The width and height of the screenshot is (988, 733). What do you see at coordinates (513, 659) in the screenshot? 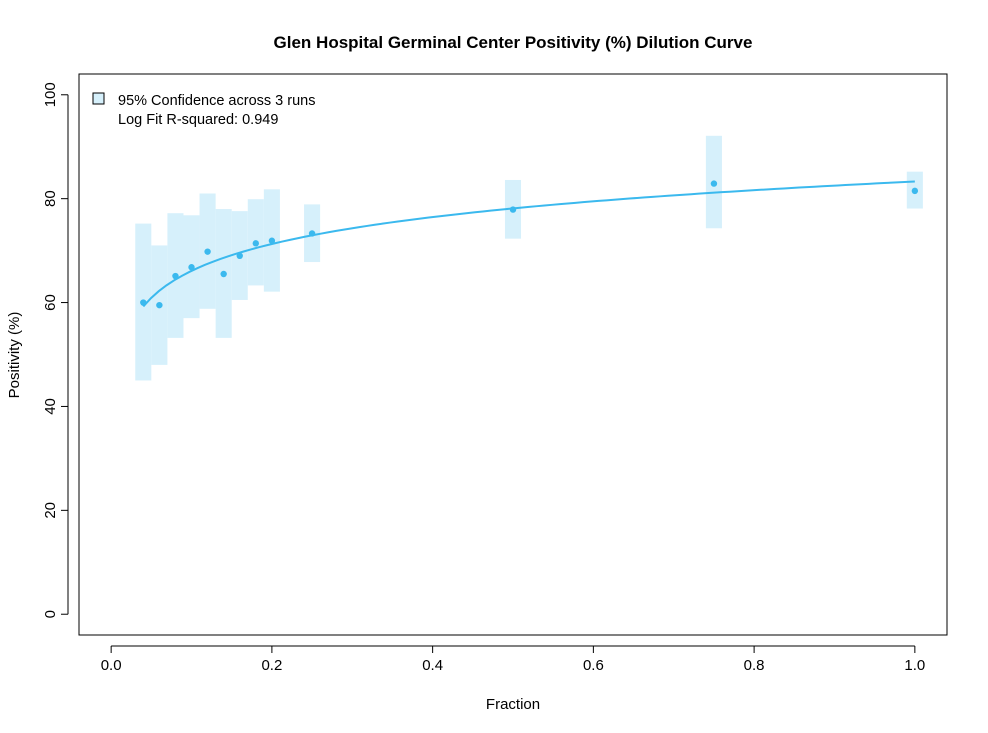
I see `x-axis: 0.0 0.2 0.4 0.6 0.8 1.0` at bounding box center [513, 659].